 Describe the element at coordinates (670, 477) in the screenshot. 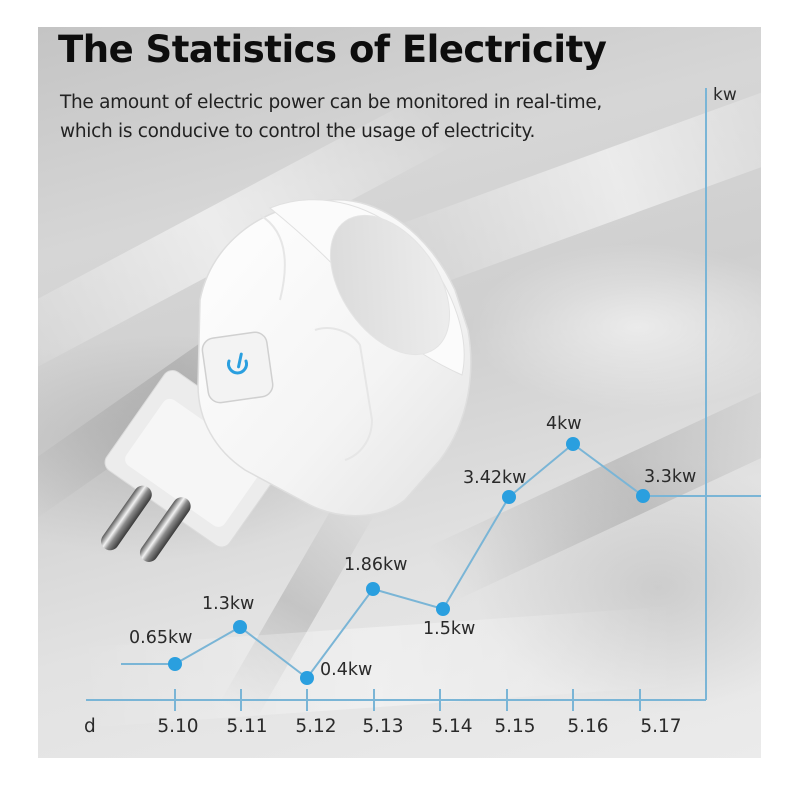

I see `point-label: 3.3kw` at that location.